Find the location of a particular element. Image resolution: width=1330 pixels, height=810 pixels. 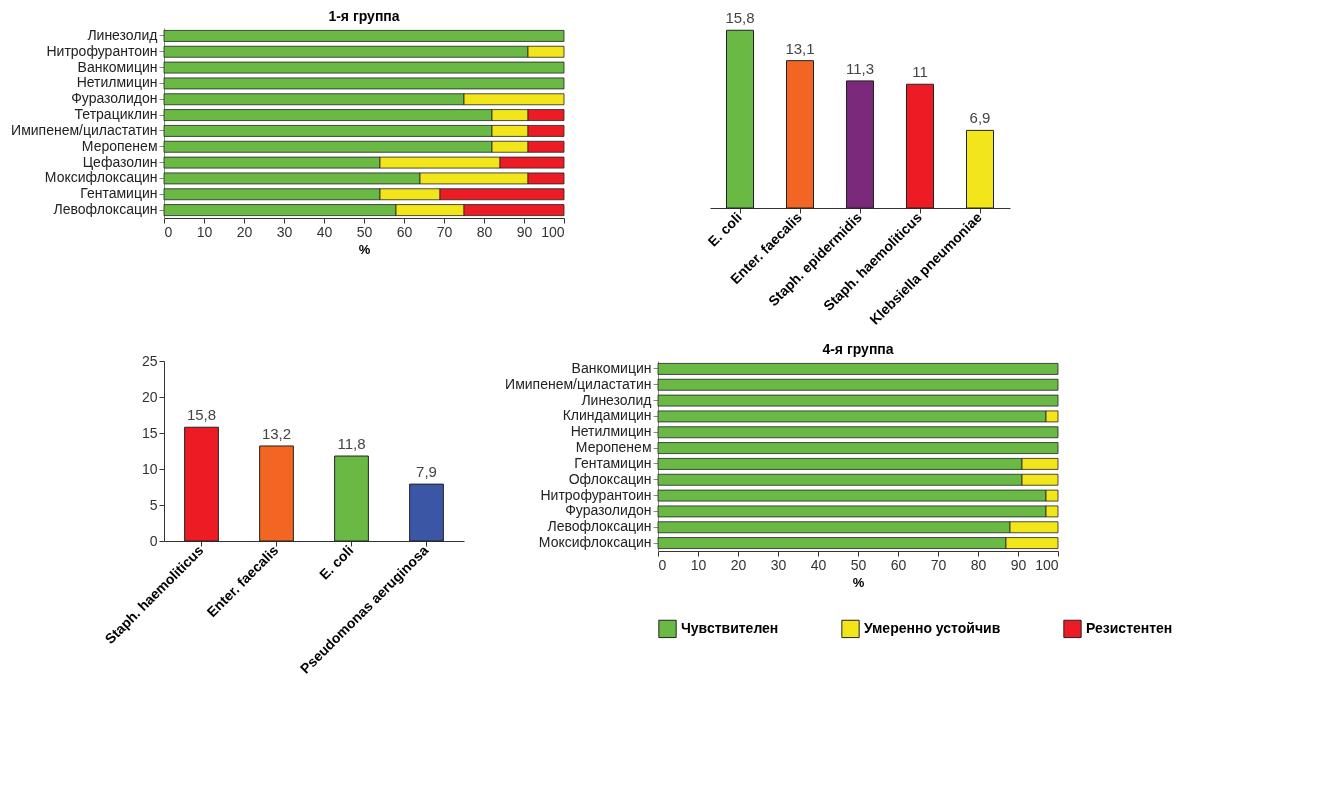

y-tick-label: 25 is located at coordinates (149, 360).